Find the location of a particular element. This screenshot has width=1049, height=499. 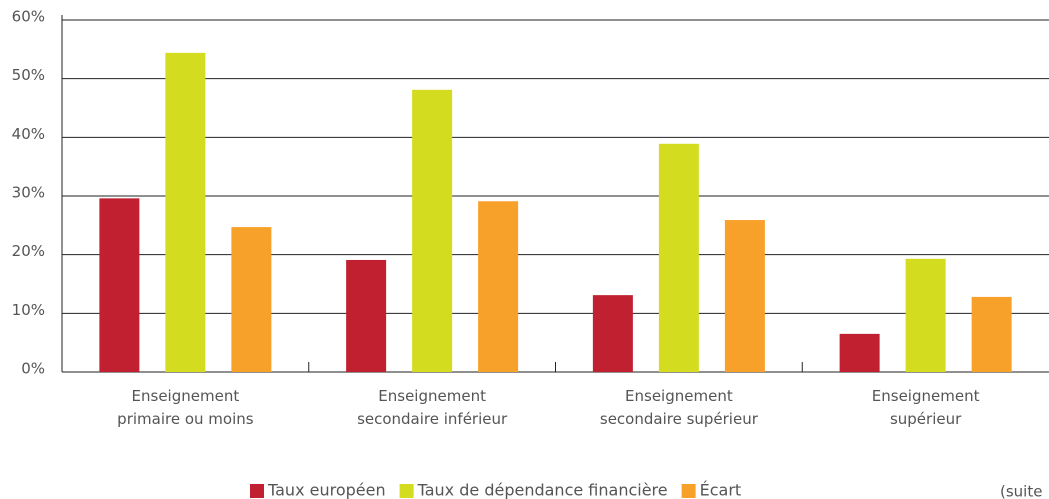

x-tick-label: Enseignement secondaire inférieur is located at coordinates (432, 407).